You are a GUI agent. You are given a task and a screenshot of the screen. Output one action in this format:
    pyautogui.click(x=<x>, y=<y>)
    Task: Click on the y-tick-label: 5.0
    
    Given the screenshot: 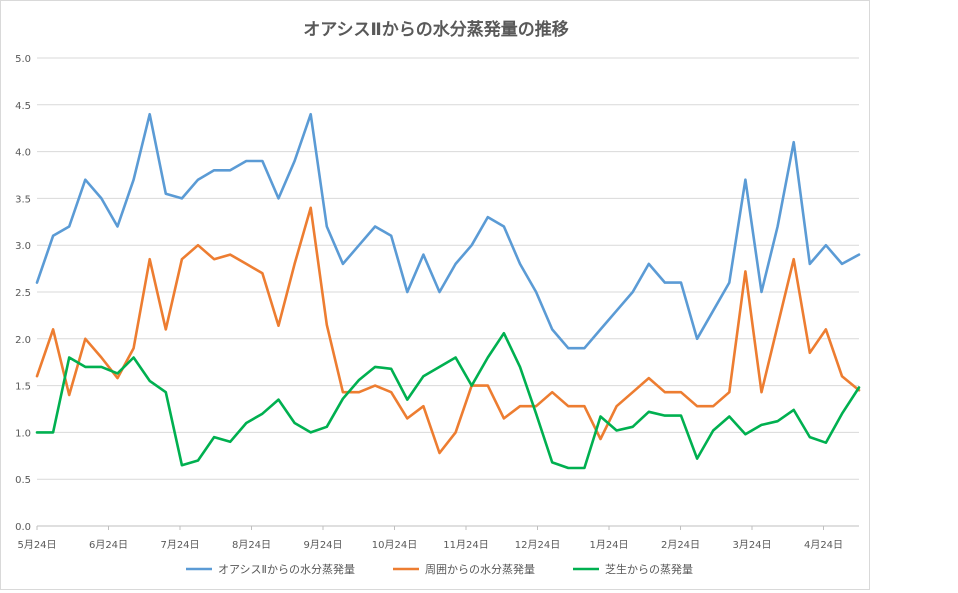 What is the action you would take?
    pyautogui.click(x=23, y=59)
    